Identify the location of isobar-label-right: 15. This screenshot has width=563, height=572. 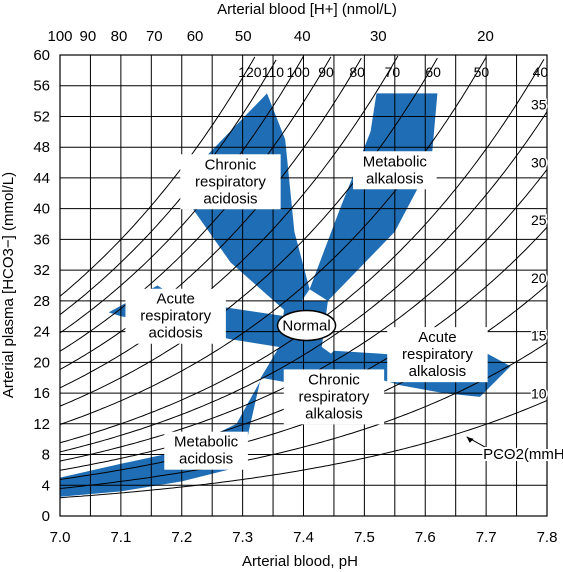
(539, 336).